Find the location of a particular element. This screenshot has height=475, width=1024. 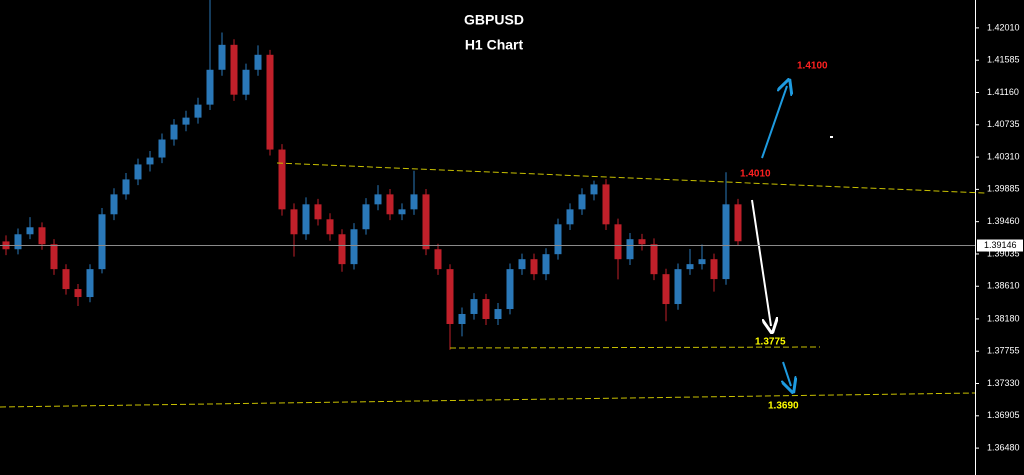

annotation: 1.3690 is located at coordinates (783, 406).